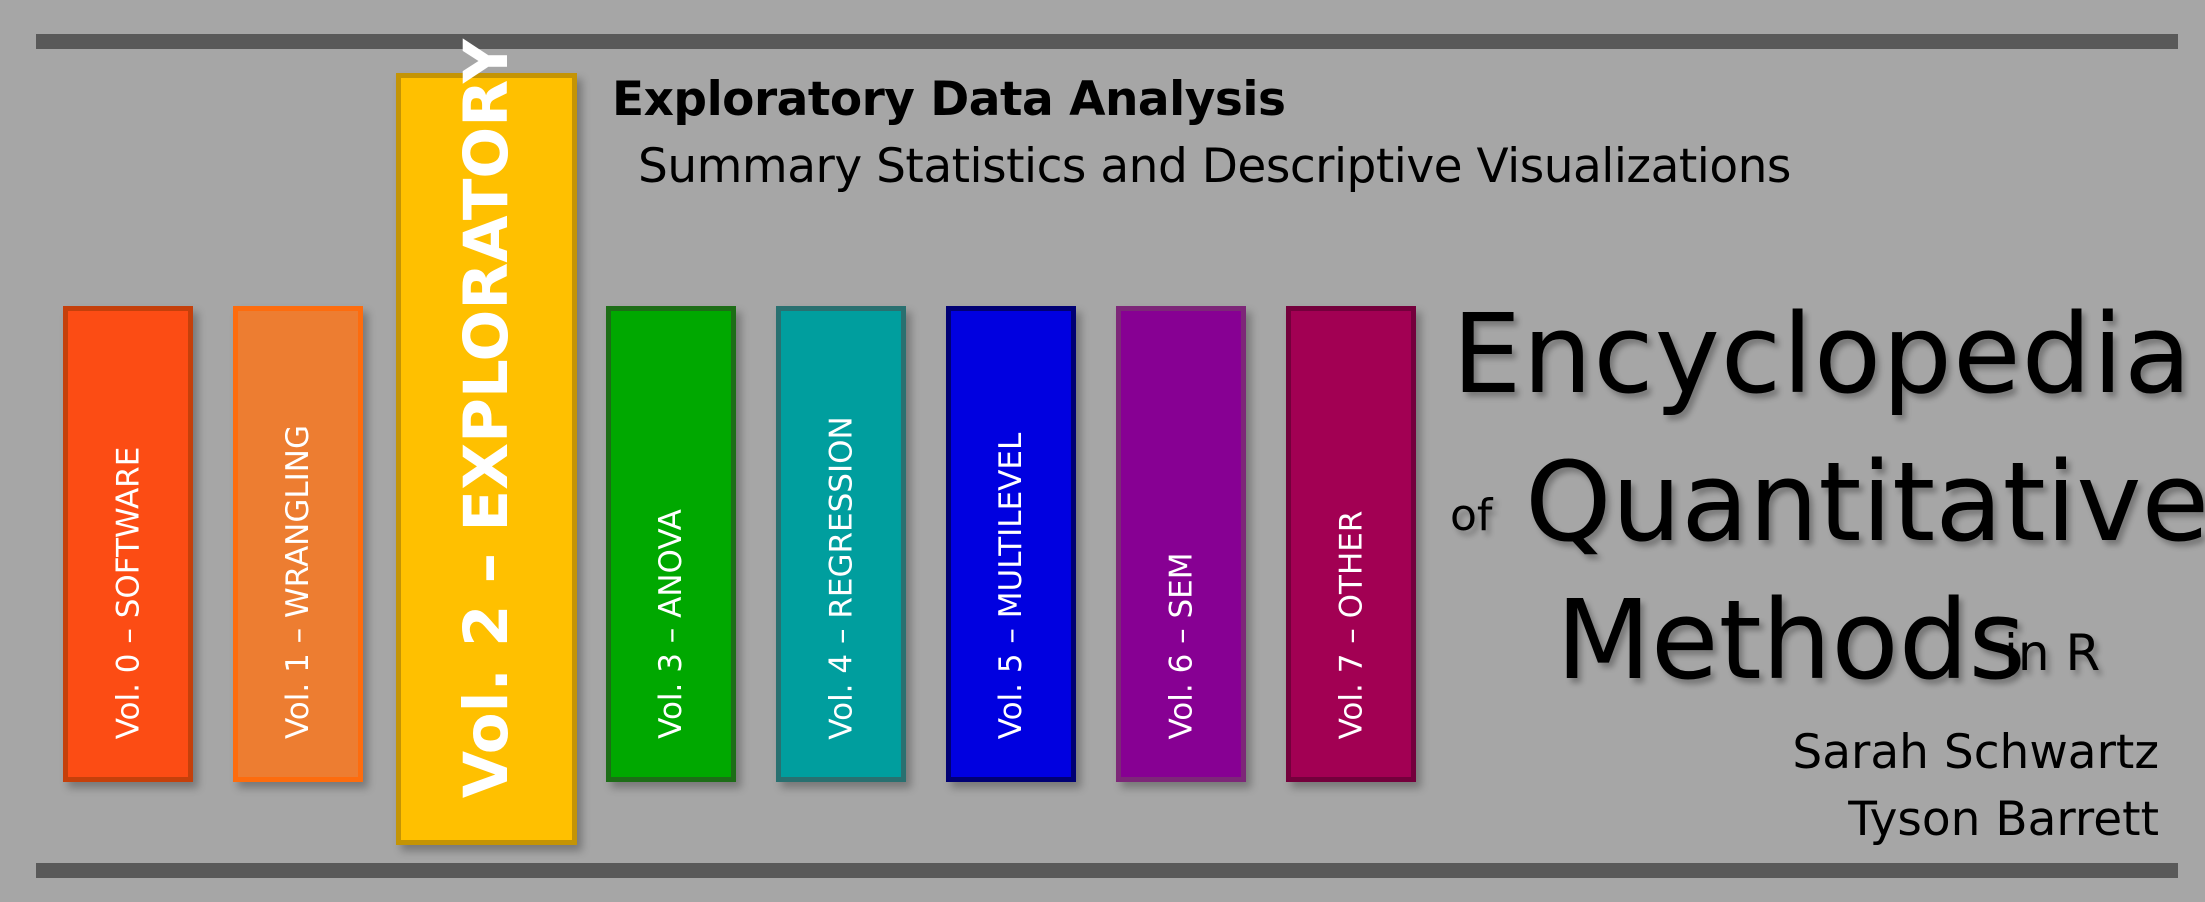 The width and height of the screenshot is (2205, 902). Describe the element at coordinates (670, 624) in the screenshot. I see `book-label-vol-3: Vol. 3 – ANOVA` at that location.